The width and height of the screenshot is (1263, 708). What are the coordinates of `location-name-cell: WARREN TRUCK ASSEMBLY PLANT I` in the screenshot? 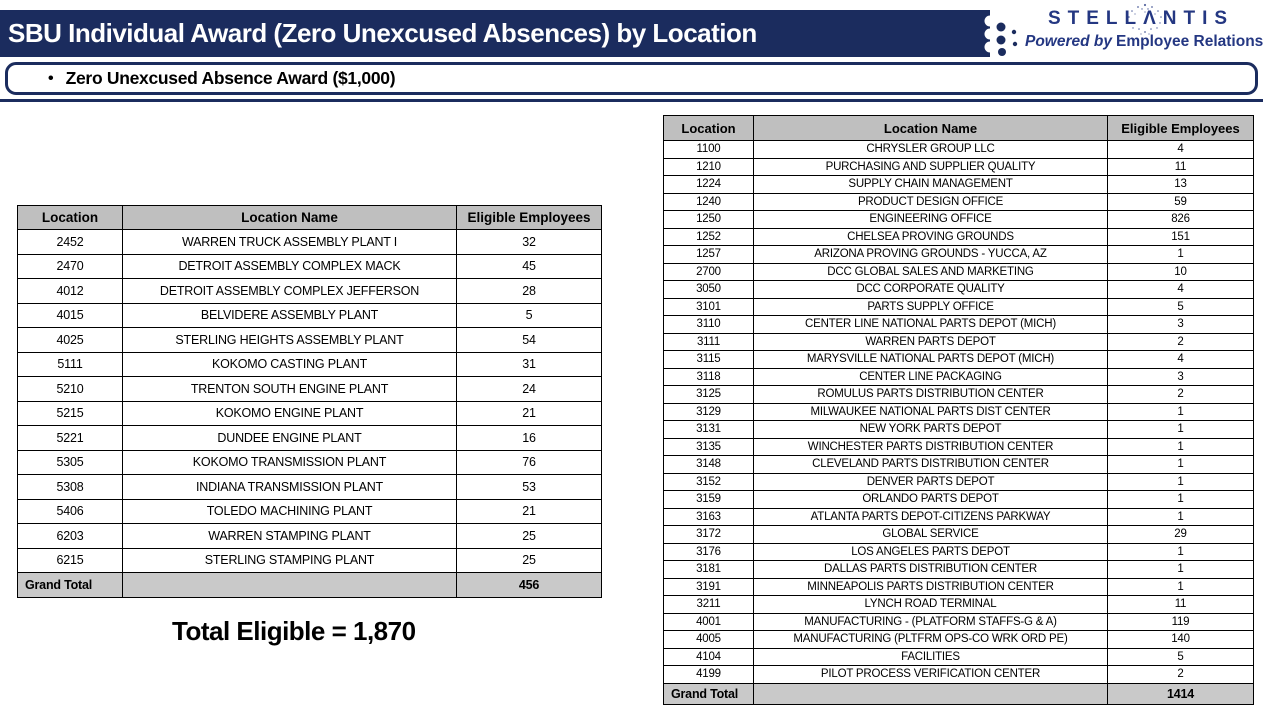 It's located at (289, 242).